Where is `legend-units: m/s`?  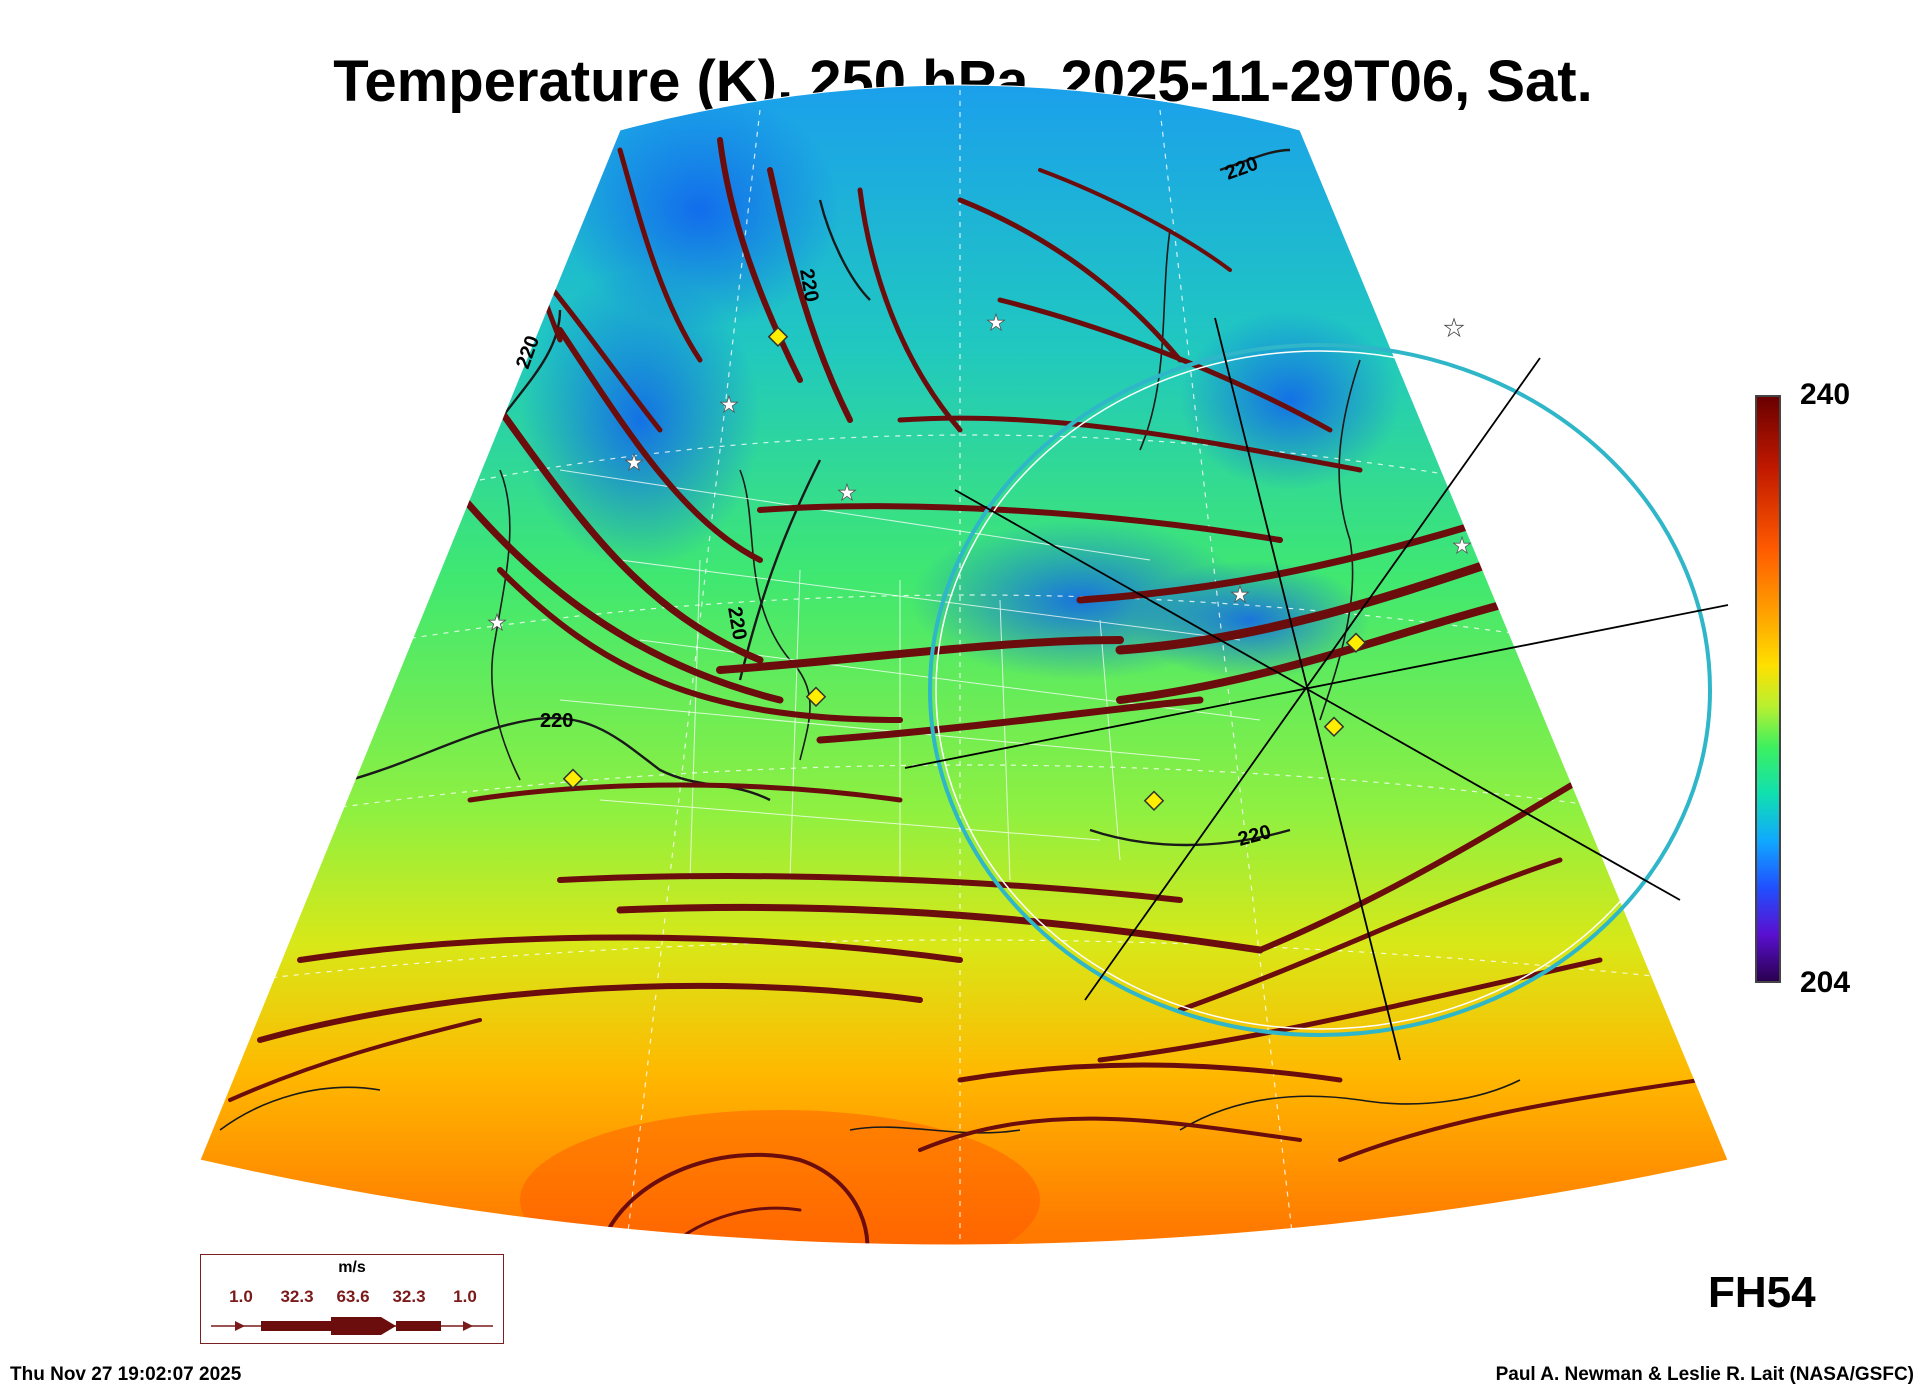
legend-units: m/s is located at coordinates (352, 1267).